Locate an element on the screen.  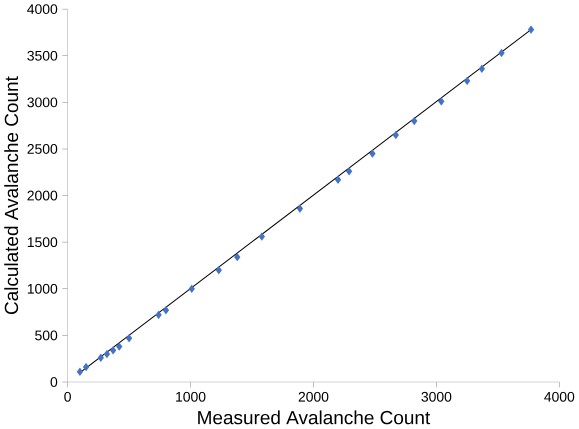
y-tick-label: 1000 is located at coordinates (43, 289).